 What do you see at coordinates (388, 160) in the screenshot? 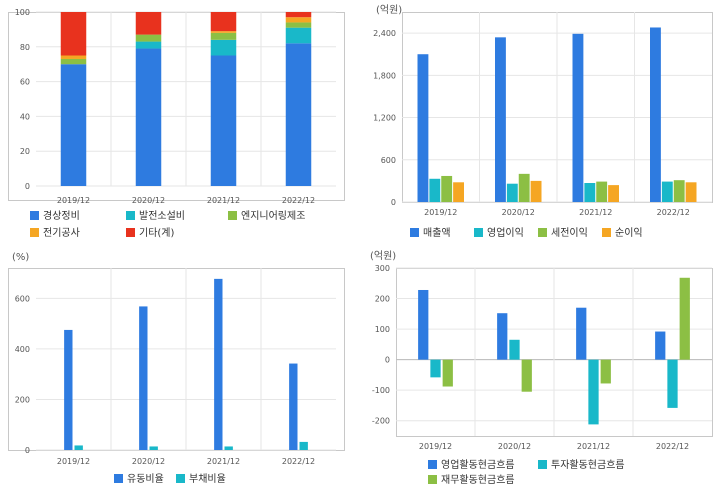
I see `y-tick-label: 600` at bounding box center [388, 160].